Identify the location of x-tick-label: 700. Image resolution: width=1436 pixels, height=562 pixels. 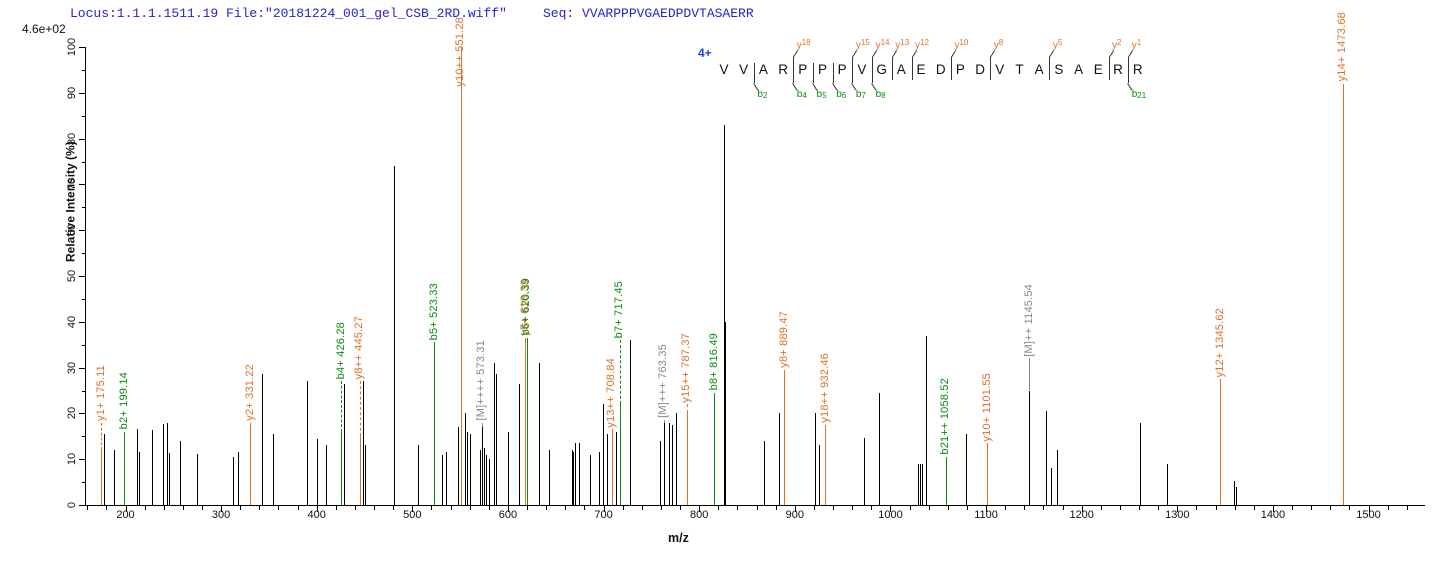
(603, 515).